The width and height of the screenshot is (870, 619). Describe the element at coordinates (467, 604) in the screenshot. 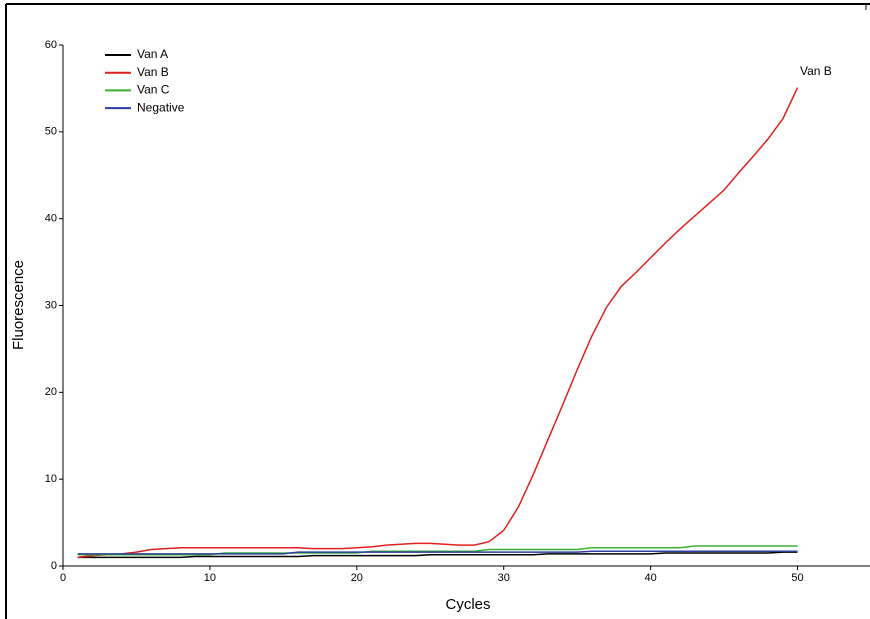

I see `x-axis-label: Cycles` at that location.